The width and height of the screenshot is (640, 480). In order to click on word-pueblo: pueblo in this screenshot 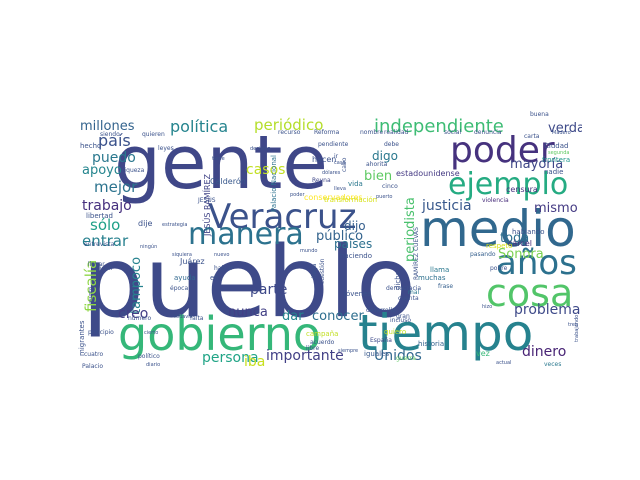, I will do `click(249, 283)`.